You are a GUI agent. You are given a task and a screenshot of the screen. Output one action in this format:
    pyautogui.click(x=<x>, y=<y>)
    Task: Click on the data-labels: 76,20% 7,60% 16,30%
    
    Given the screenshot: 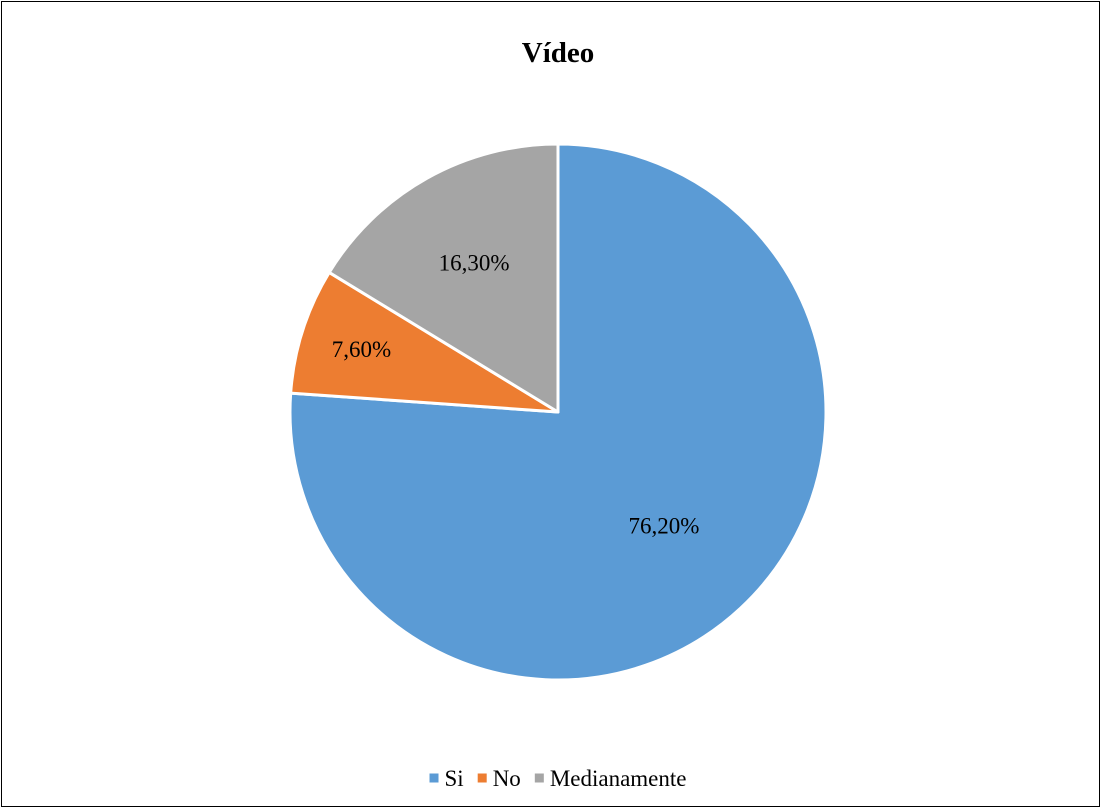 What is the action you would take?
    pyautogui.click(x=516, y=394)
    